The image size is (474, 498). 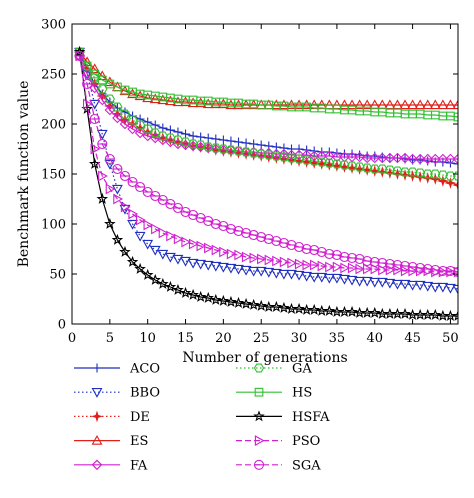 I want to click on legend-item-aco: ACO, so click(x=117, y=369).